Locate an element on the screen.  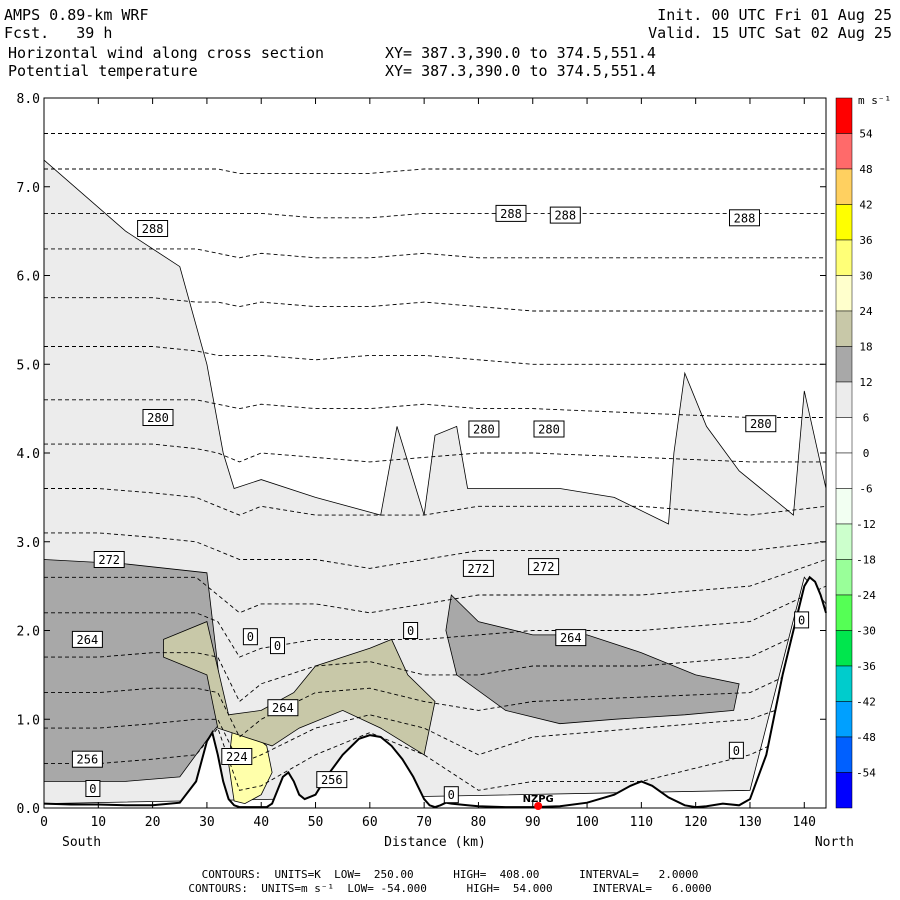
x-tick-label: 100 is located at coordinates (586, 822).